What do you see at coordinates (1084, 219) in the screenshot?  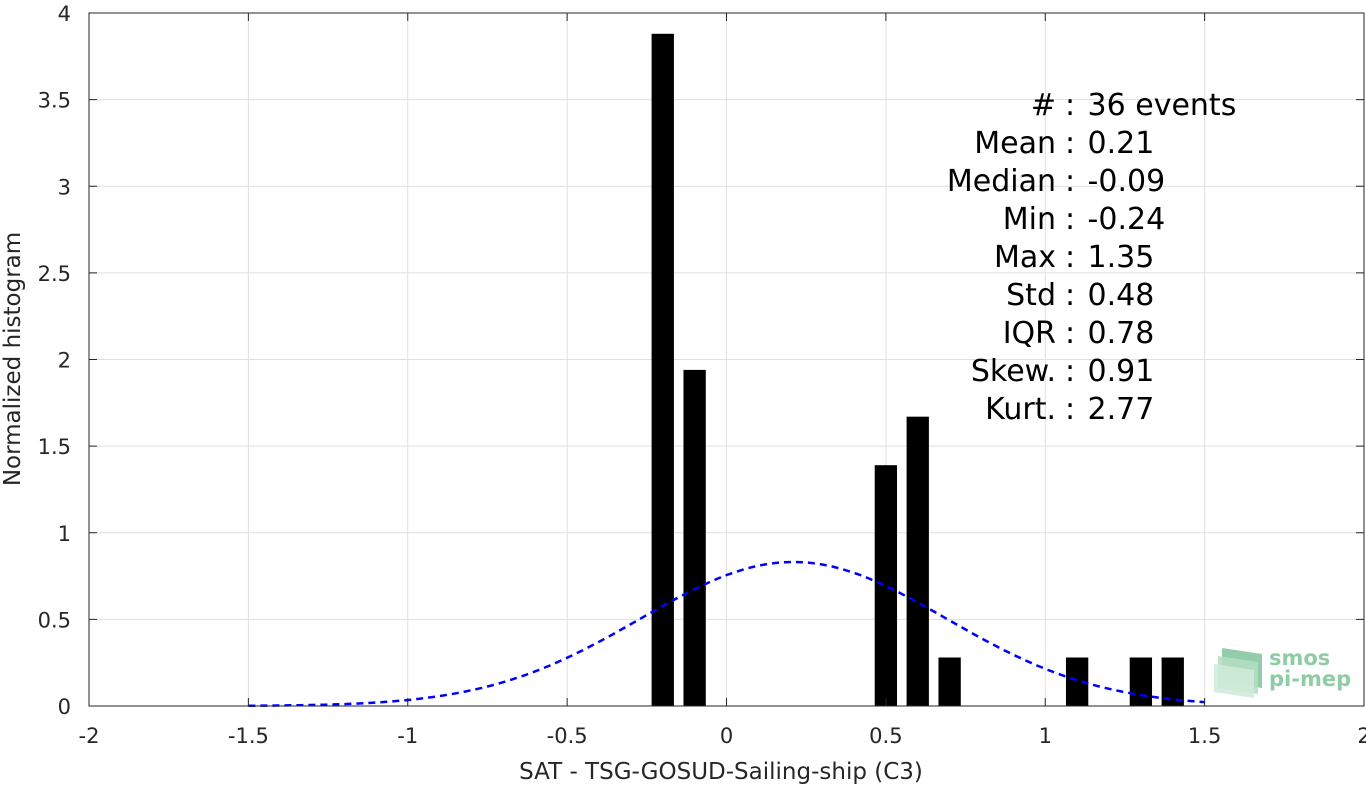 I see `stats-line: Min: -0.24` at bounding box center [1084, 219].